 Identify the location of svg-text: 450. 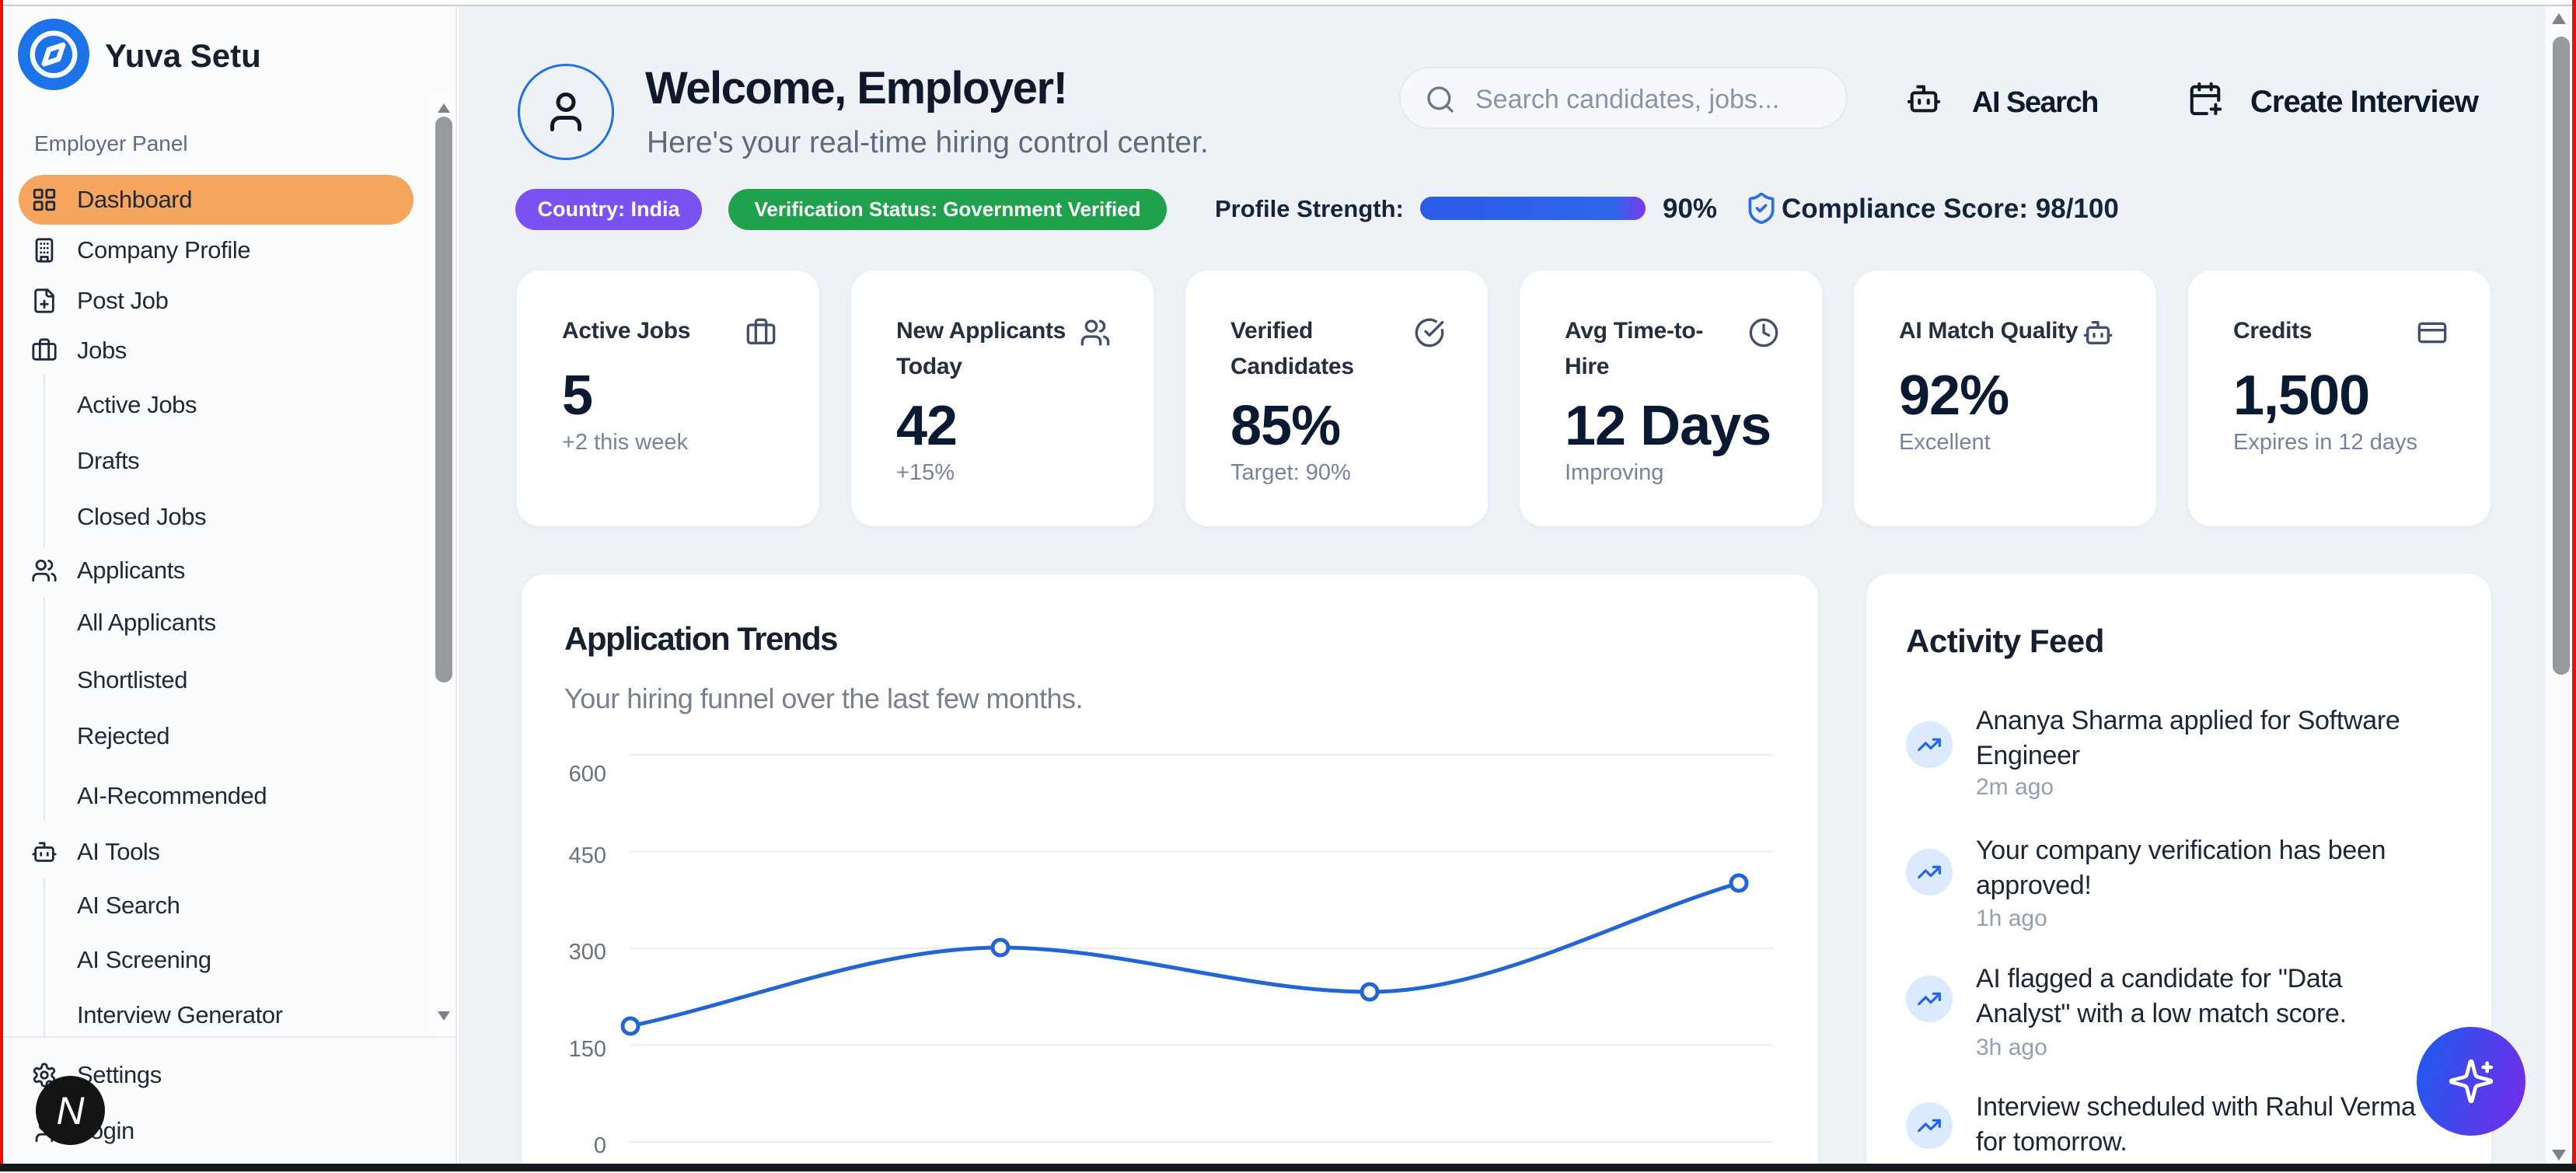
(588, 856).